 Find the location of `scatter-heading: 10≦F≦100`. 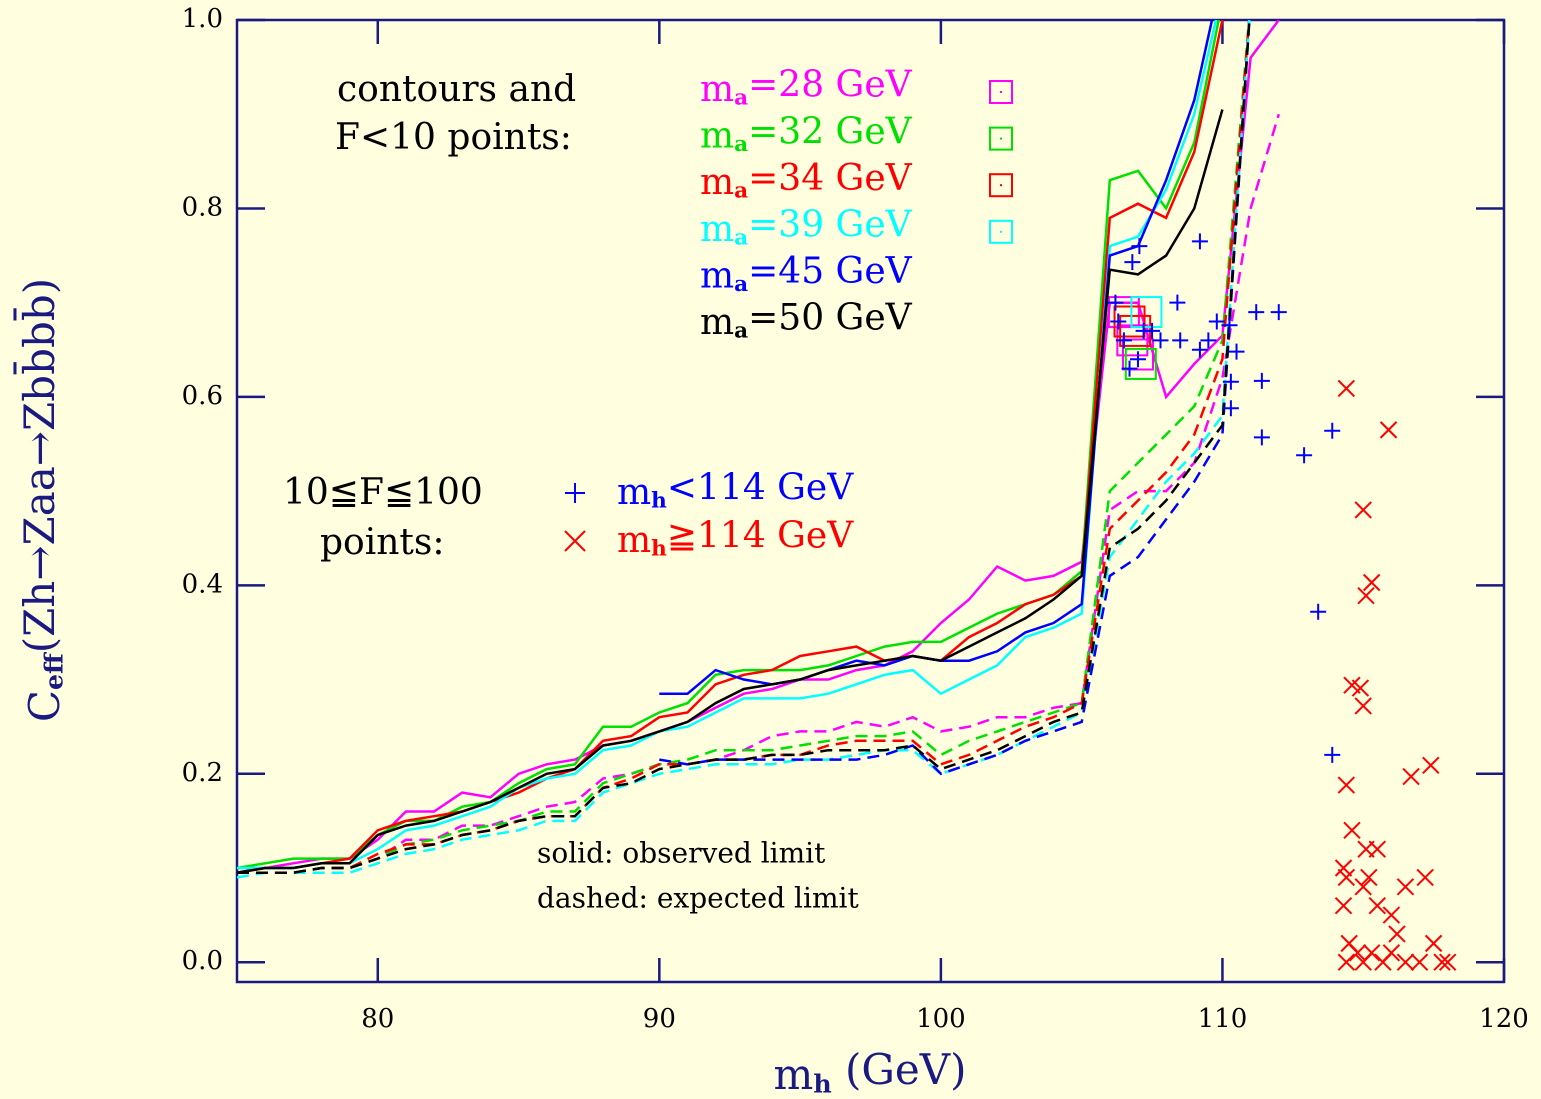

scatter-heading: 10≦F≦100 is located at coordinates (383, 492).